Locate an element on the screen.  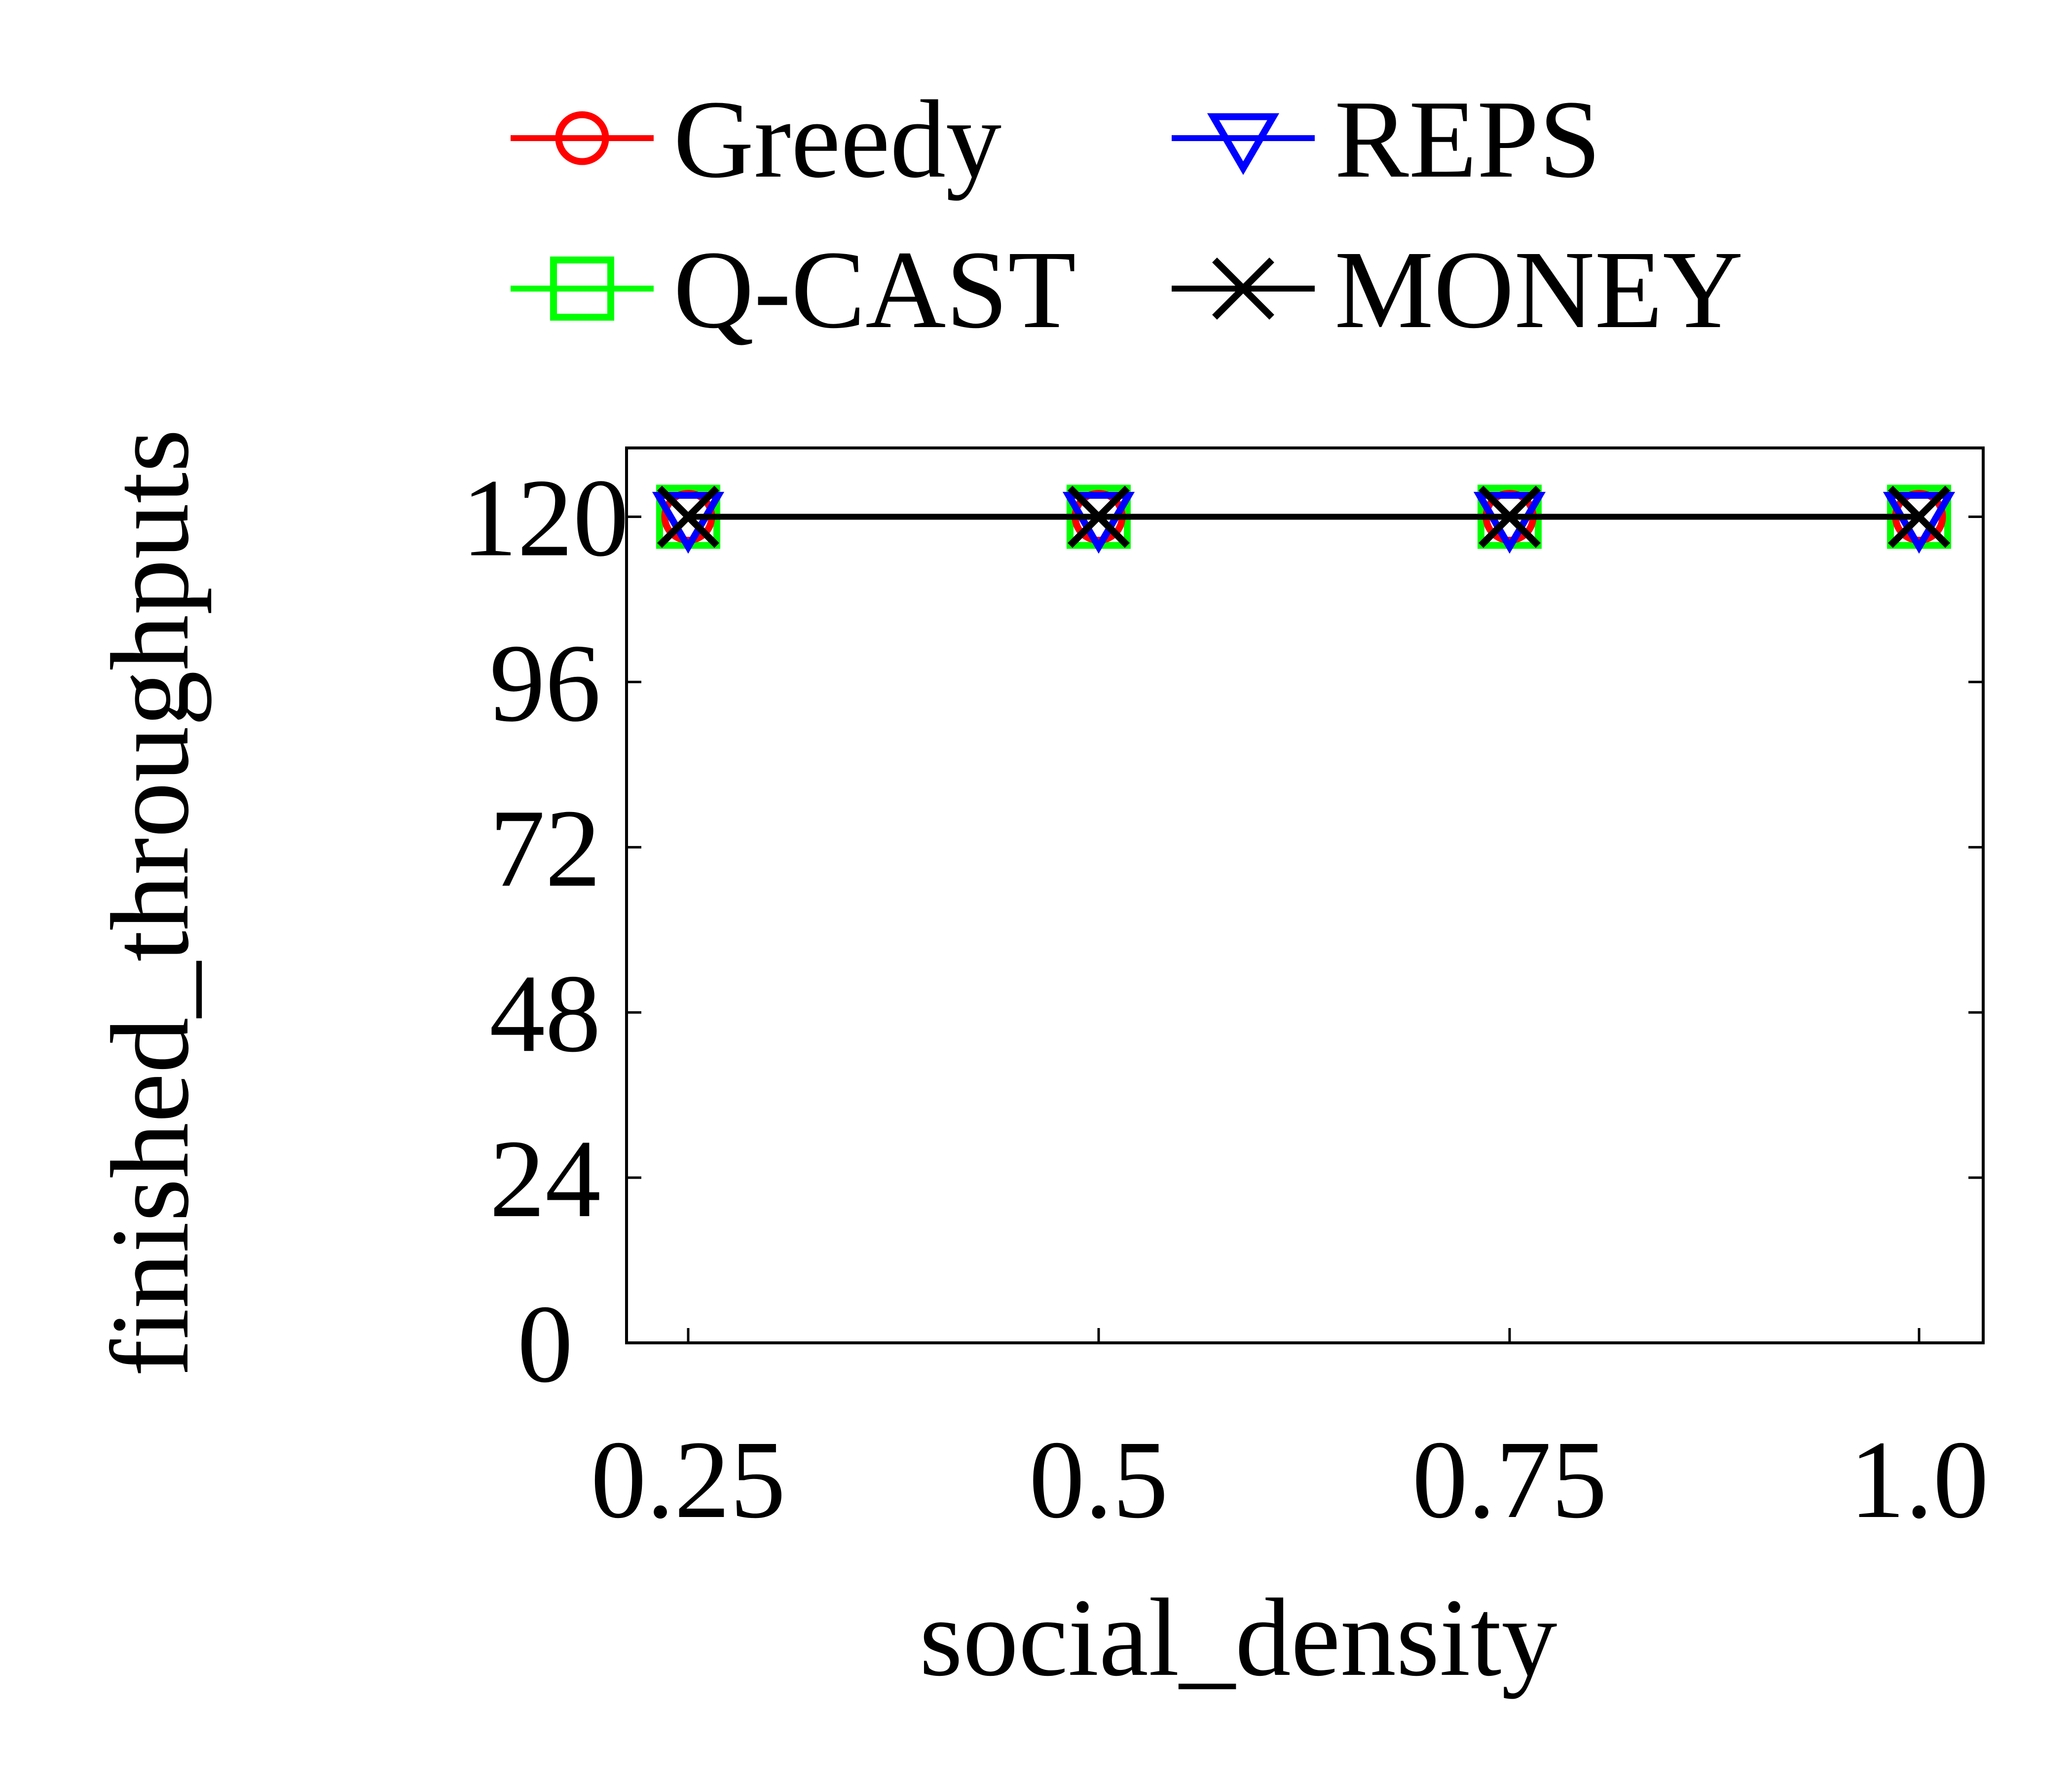
y-tick-label: 72 is located at coordinates (545, 848).